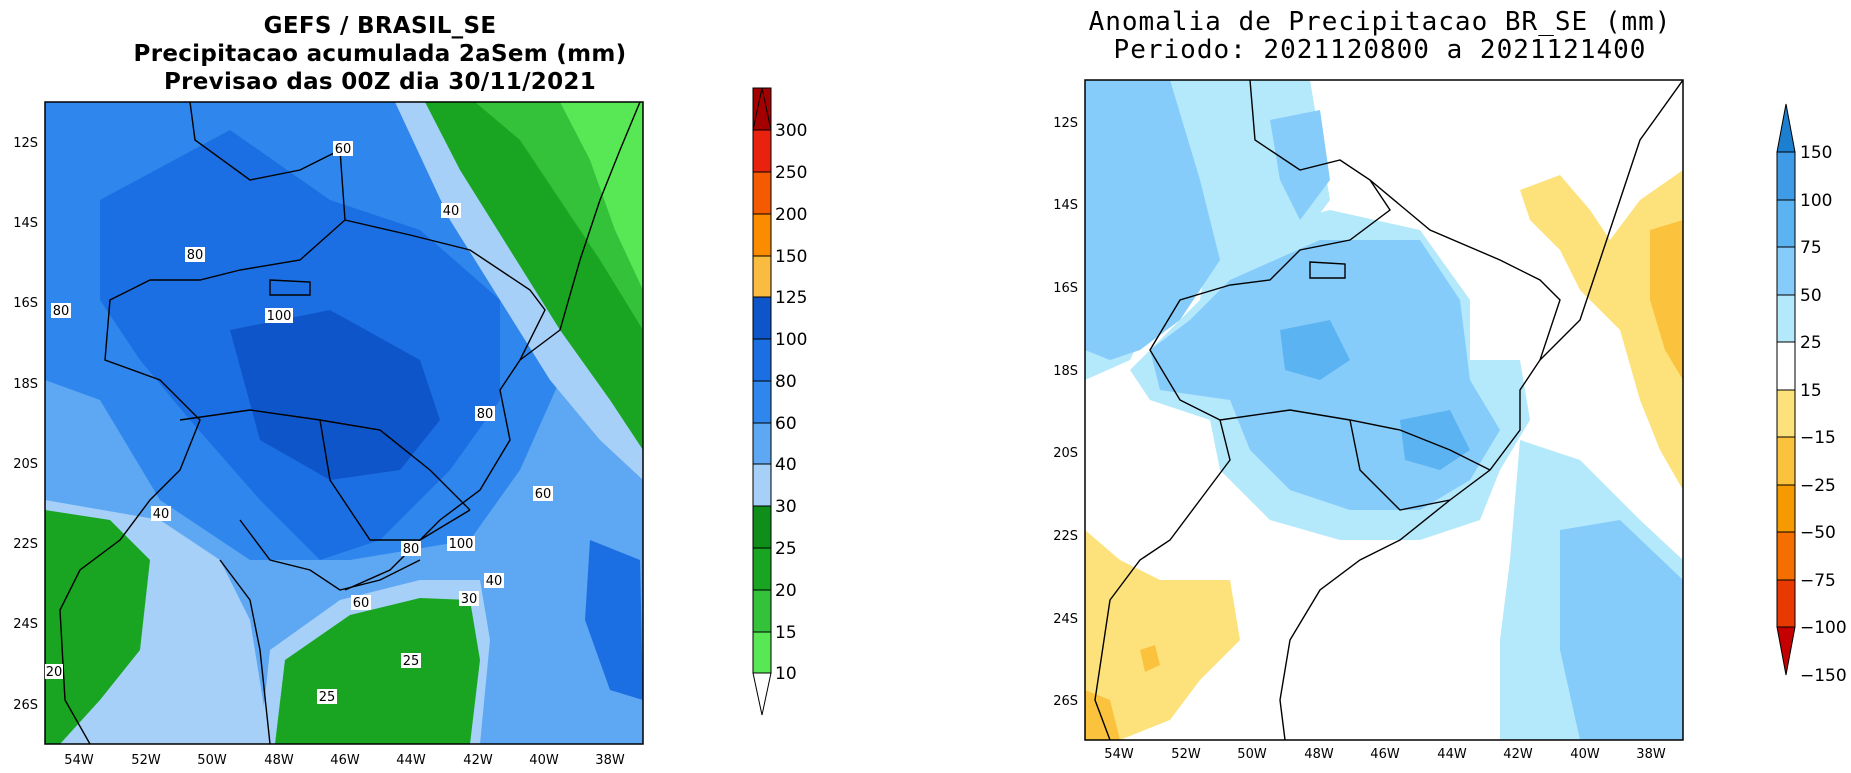 The width and height of the screenshot is (1851, 773). What do you see at coordinates (1786, 128) in the screenshot?
I see `colorbar-top-arrow` at bounding box center [1786, 128].